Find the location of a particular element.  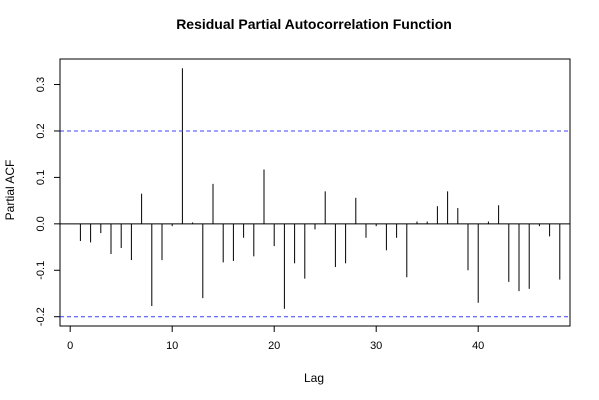

y-tick-label: -0.2 is located at coordinates (41, 316).